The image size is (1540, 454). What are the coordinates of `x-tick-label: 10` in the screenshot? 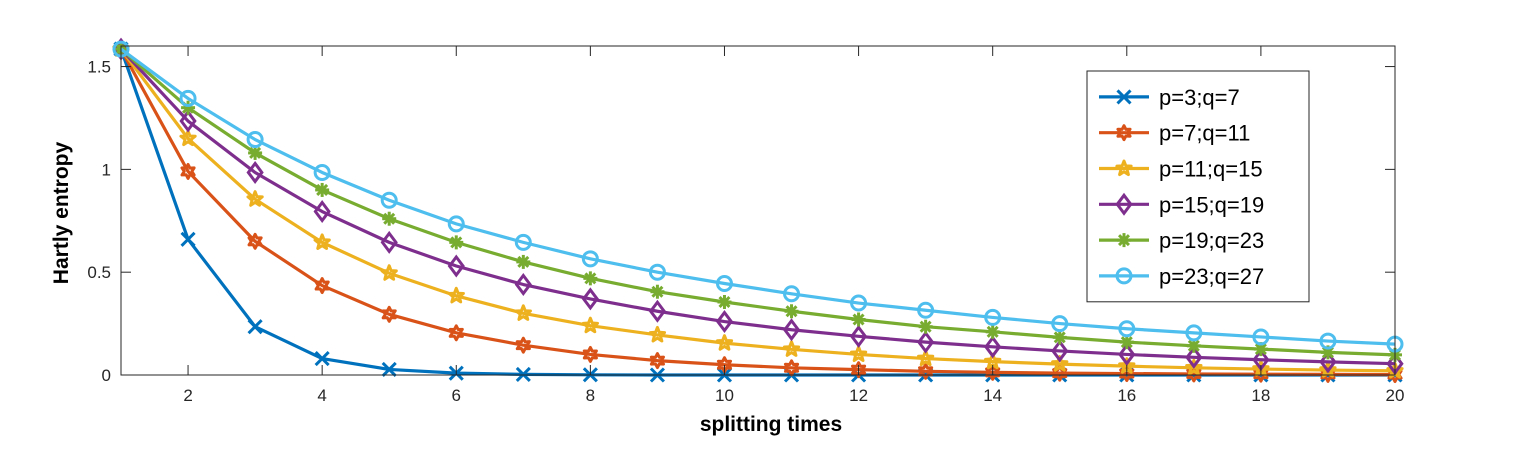 It's located at (724, 395).